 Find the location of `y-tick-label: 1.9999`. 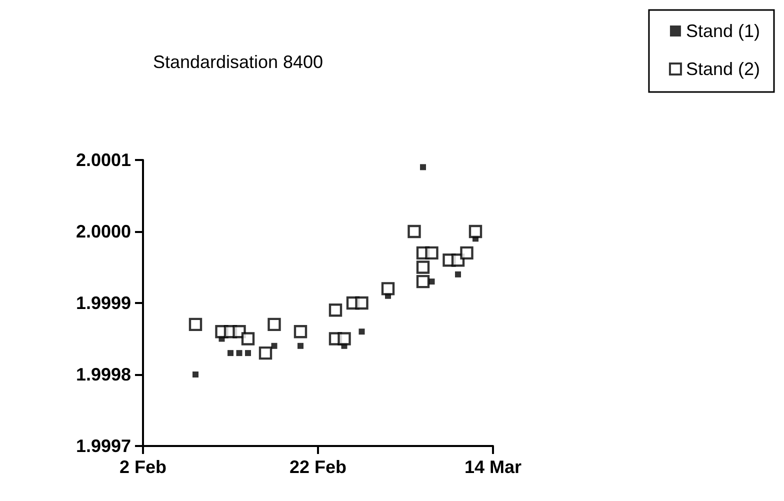

y-tick-label: 1.9999 is located at coordinates (103, 303).